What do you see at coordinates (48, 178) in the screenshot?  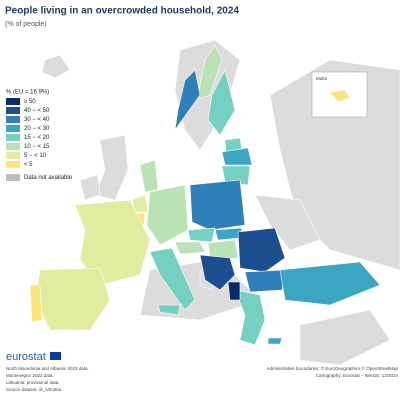 I see `legend-label: Data not available` at bounding box center [48, 178].